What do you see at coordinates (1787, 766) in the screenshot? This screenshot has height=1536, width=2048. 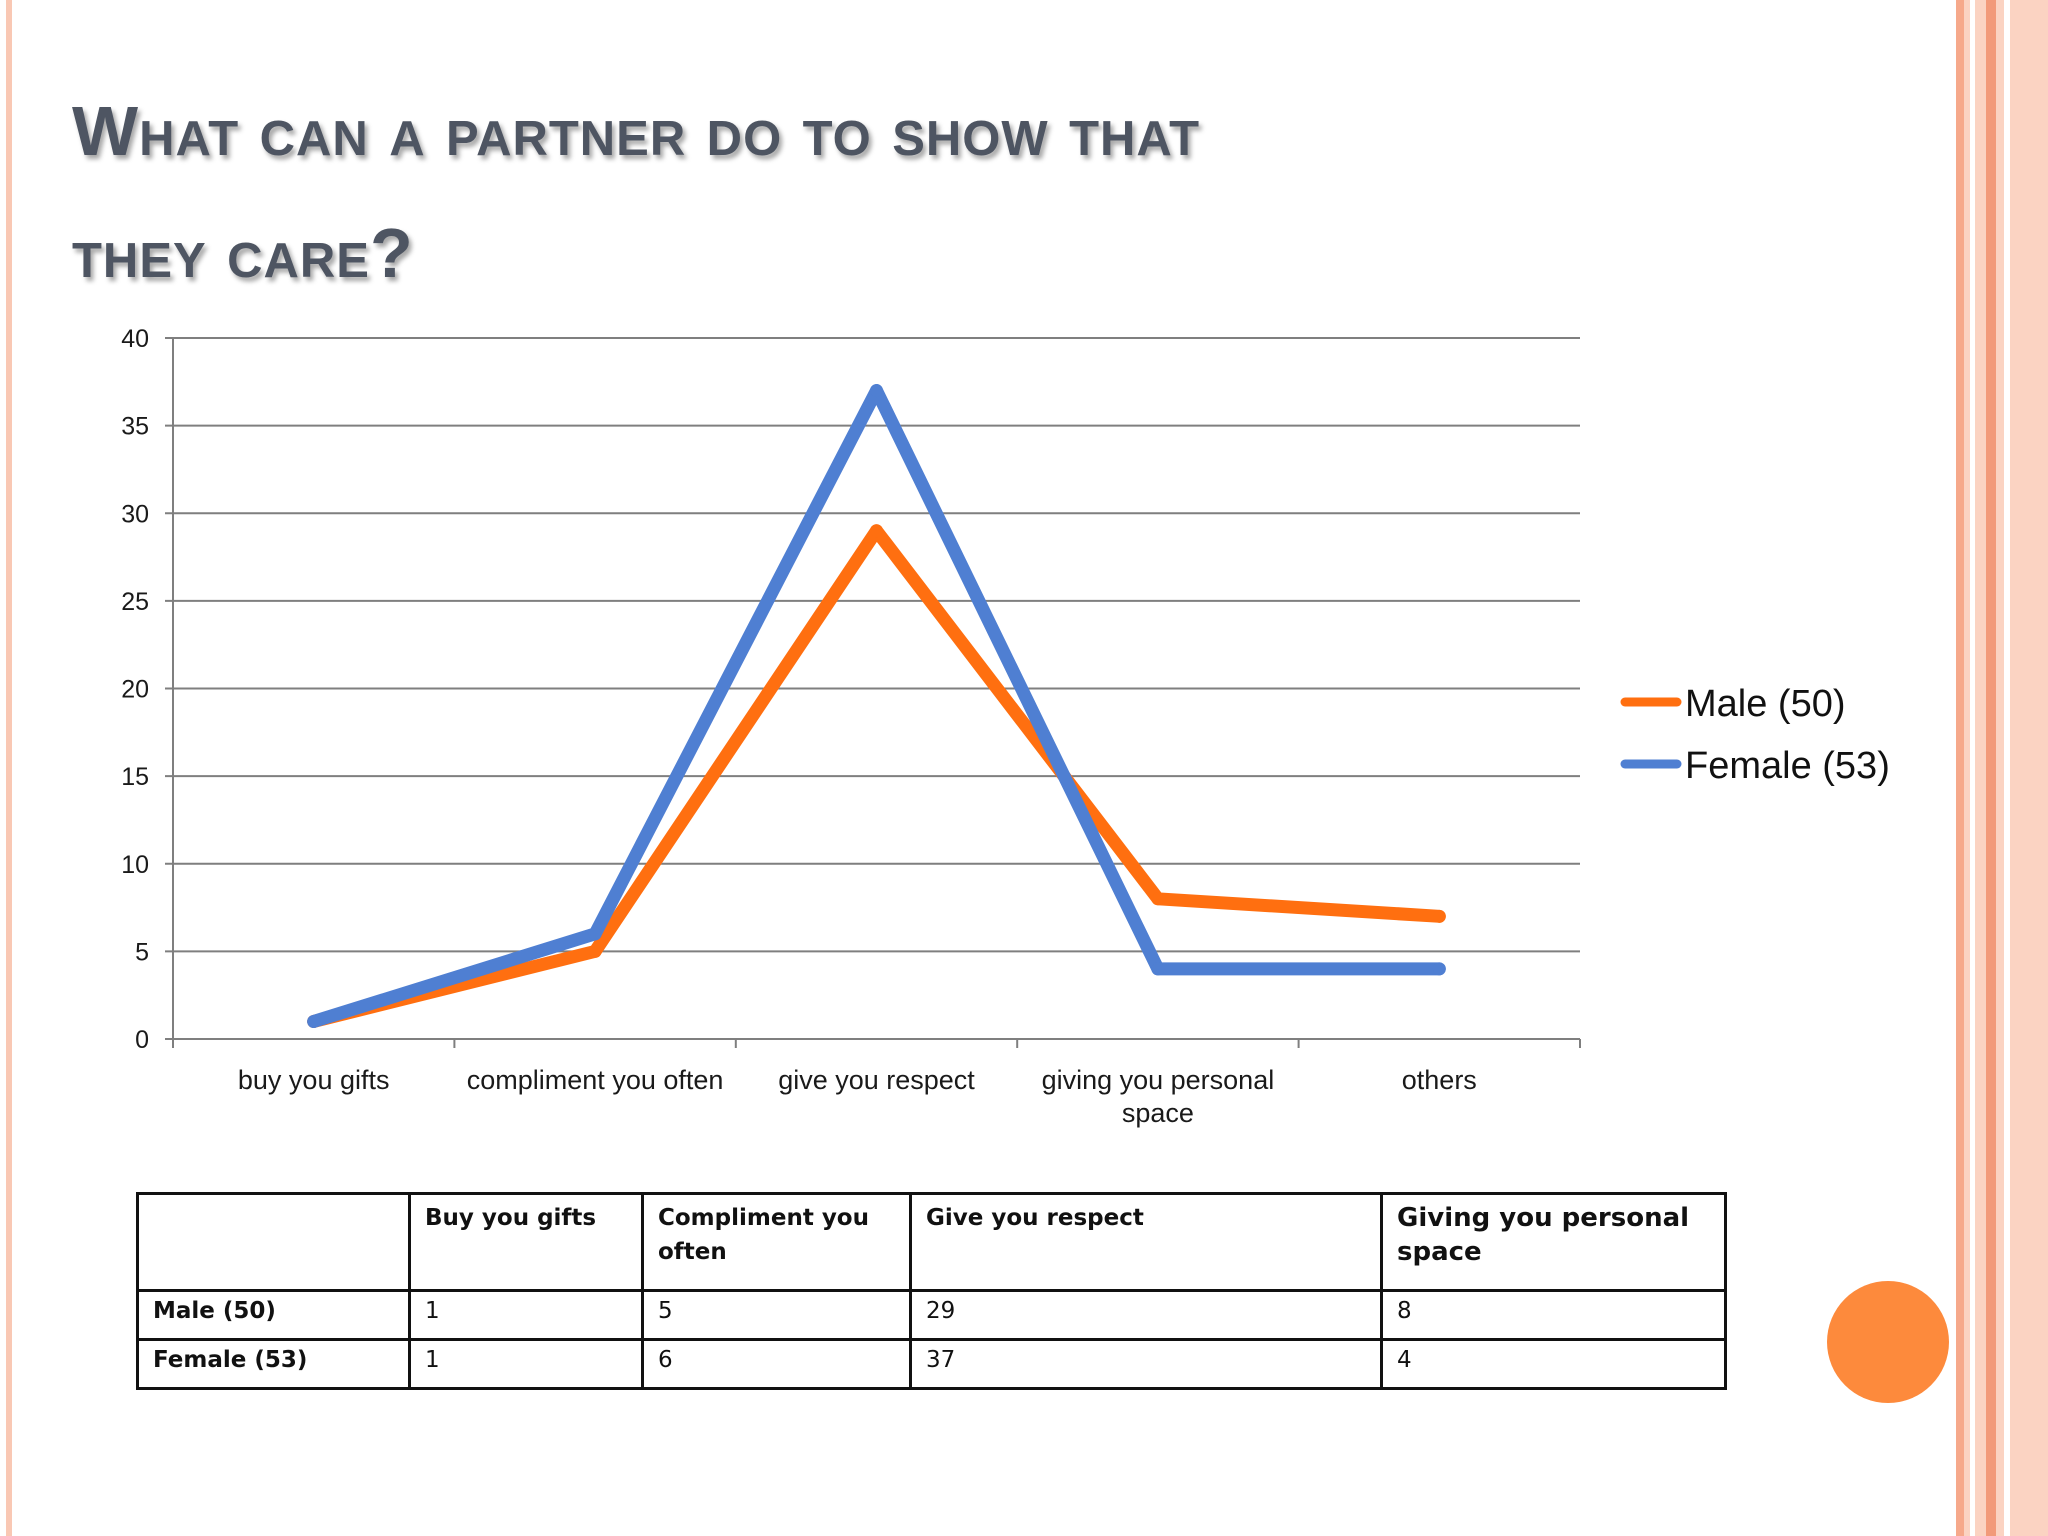 I see `legend-label: Female (53)` at bounding box center [1787, 766].